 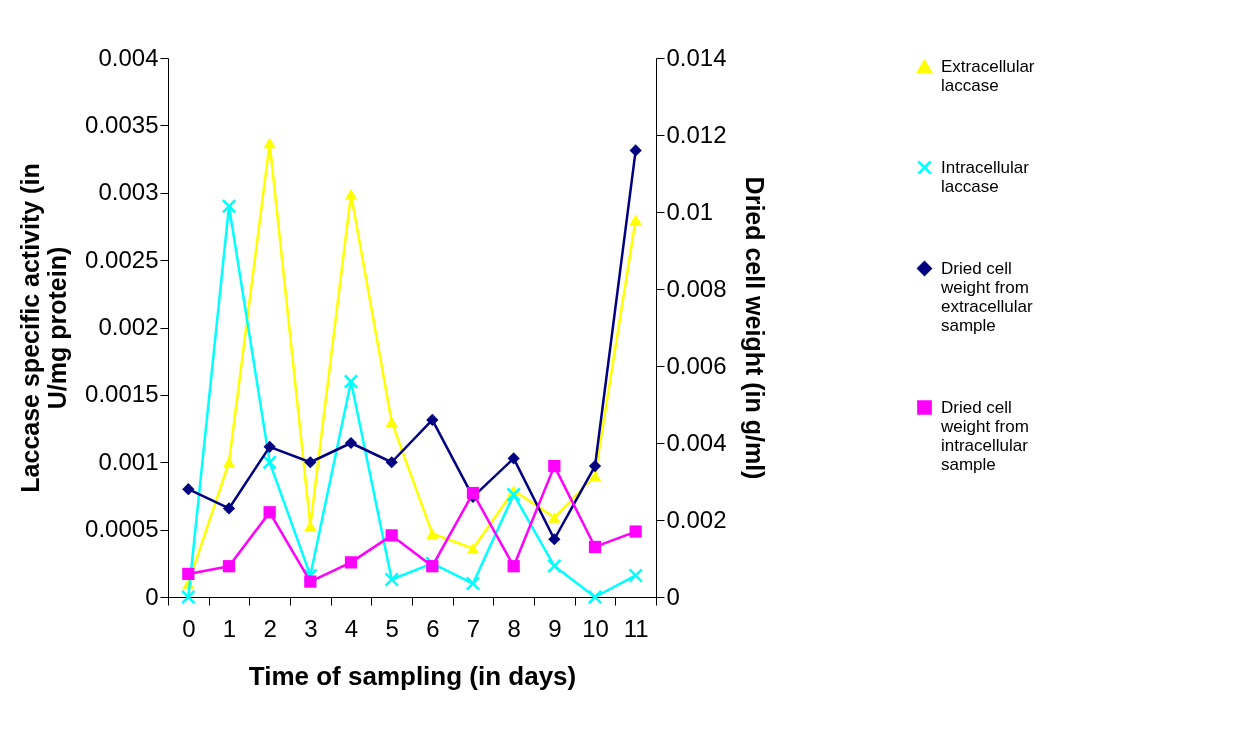 I want to click on y2-tick-label: 0, so click(x=673, y=596).